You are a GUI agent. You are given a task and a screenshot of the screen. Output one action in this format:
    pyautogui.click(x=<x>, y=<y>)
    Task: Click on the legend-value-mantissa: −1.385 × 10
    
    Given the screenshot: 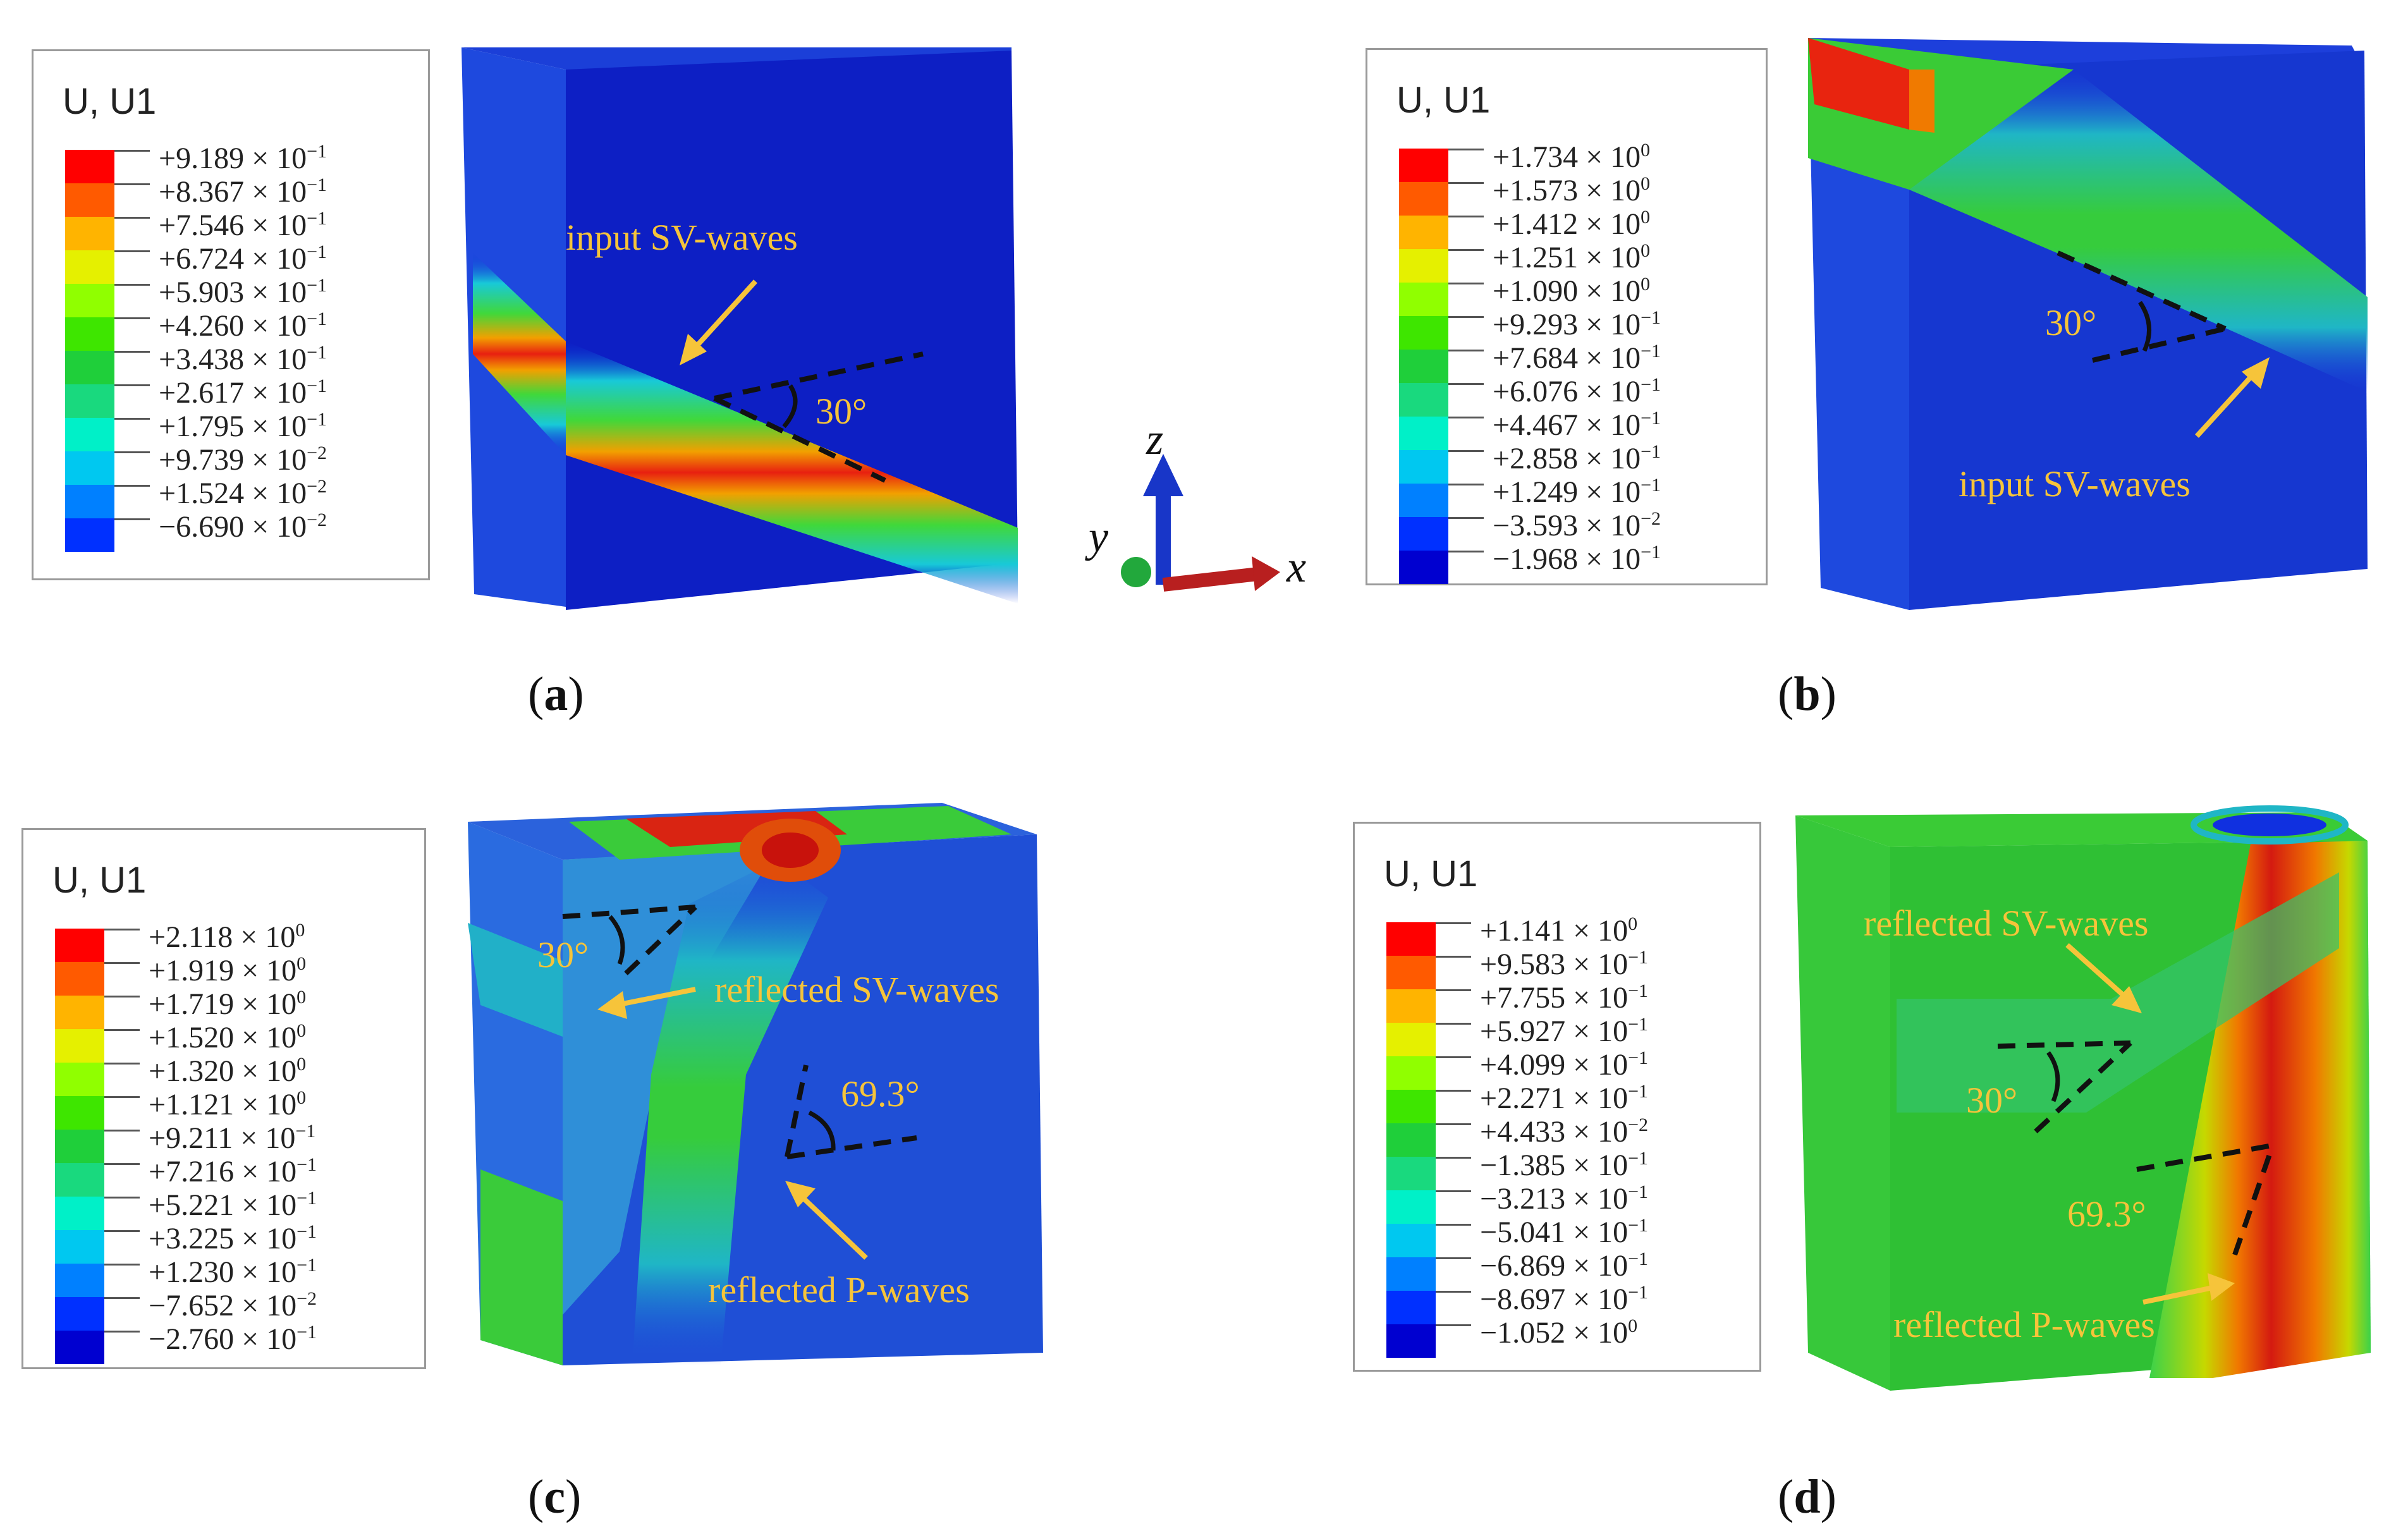 What is the action you would take?
    pyautogui.click(x=1555, y=1165)
    